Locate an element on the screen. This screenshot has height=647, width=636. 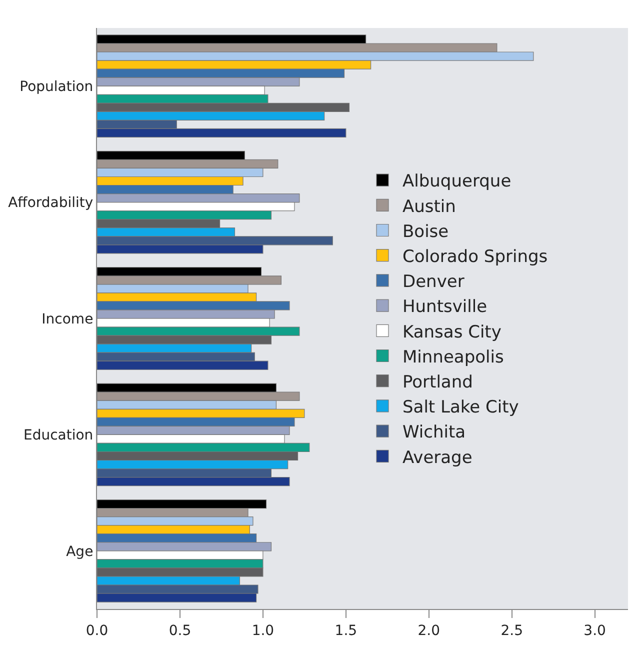
legend-label: Kansas City is located at coordinates (452, 332).